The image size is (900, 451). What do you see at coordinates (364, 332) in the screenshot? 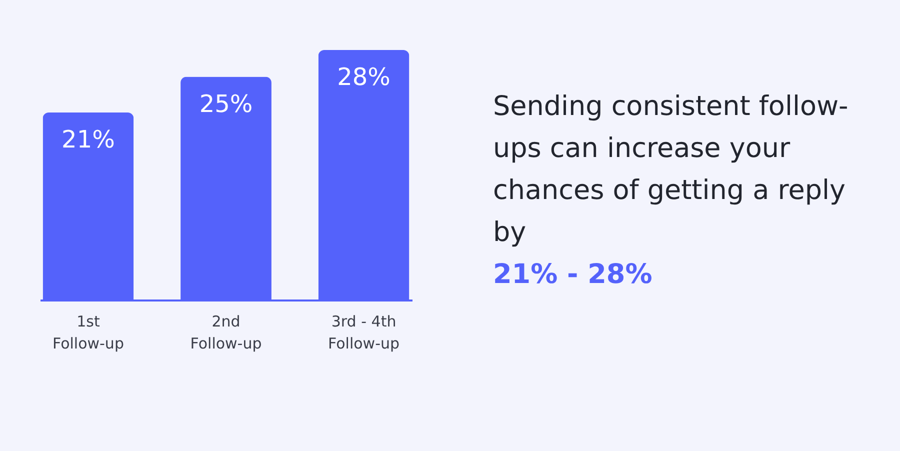
I see `x-tick-label: 3rd - 4th Follow-up` at bounding box center [364, 332].